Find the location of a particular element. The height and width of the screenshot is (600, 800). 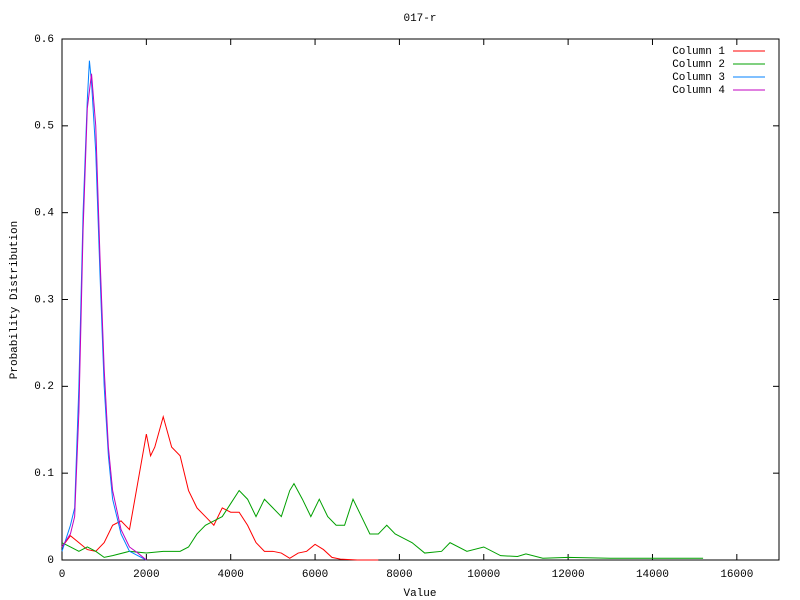

y-tick-label: 0.3 is located at coordinates (44, 300).